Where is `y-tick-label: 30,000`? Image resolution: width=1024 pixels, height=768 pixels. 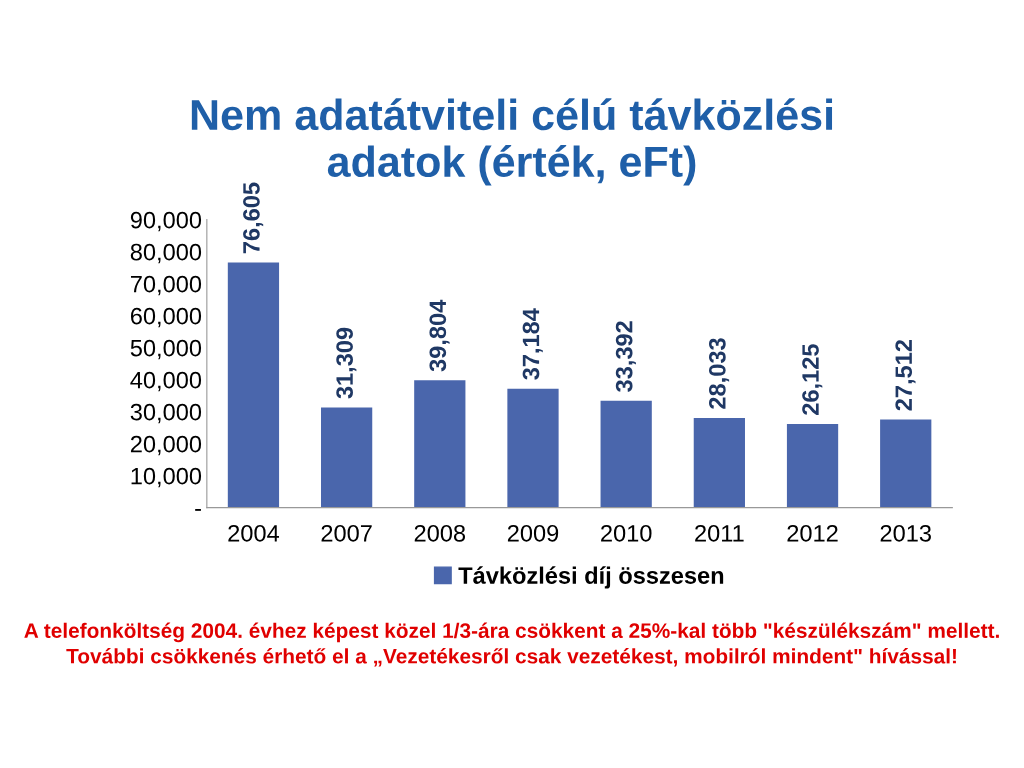
y-tick-label: 30,000 is located at coordinates (166, 413).